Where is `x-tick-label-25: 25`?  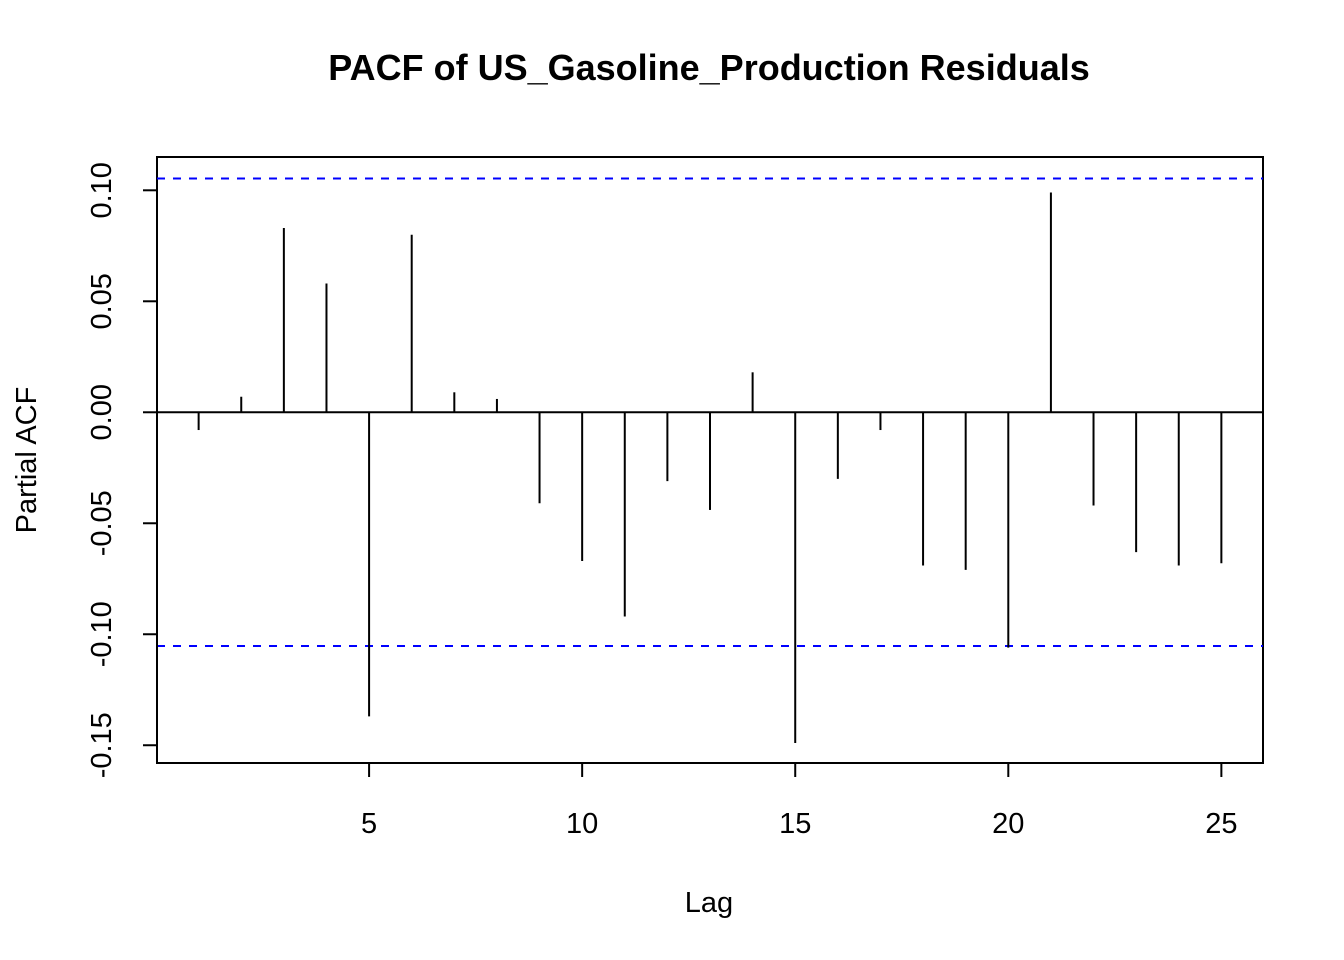 x-tick-label-25: 25 is located at coordinates (1221, 824).